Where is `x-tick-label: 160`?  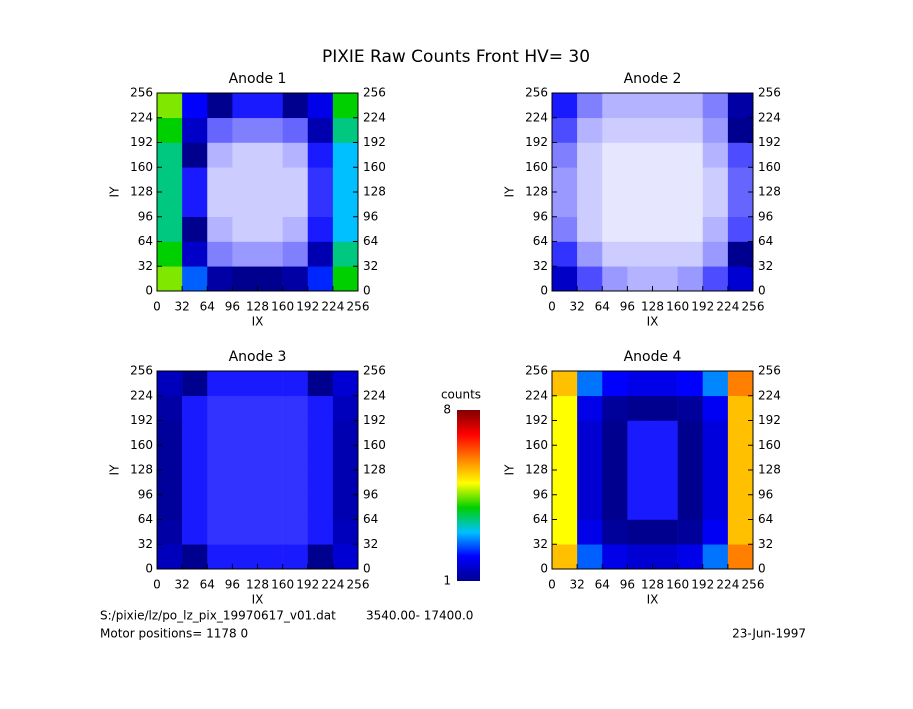 x-tick-label: 160 is located at coordinates (282, 585).